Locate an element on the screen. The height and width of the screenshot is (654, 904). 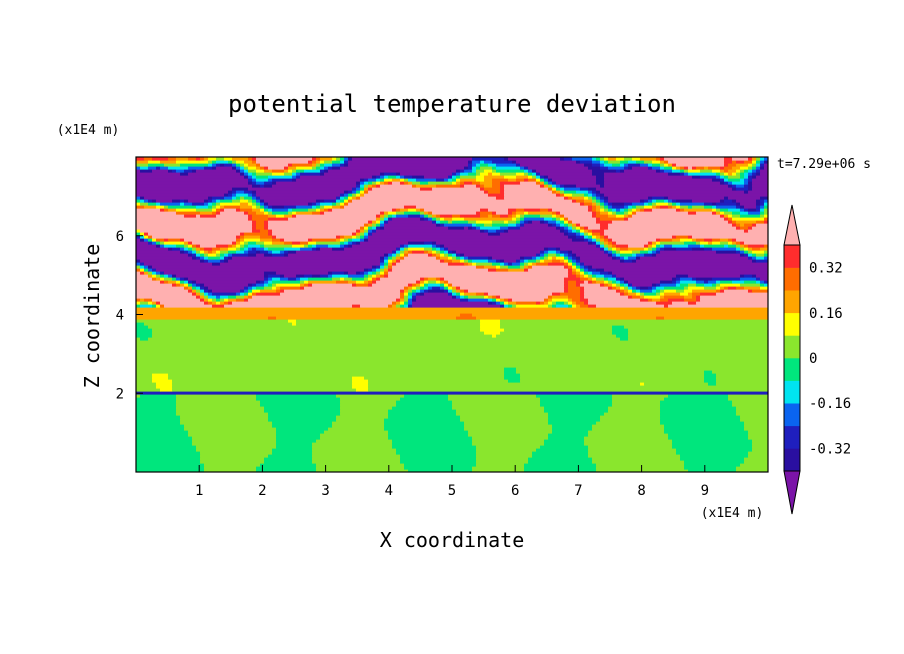
colorbar-upper-extension is located at coordinates (792, 225).